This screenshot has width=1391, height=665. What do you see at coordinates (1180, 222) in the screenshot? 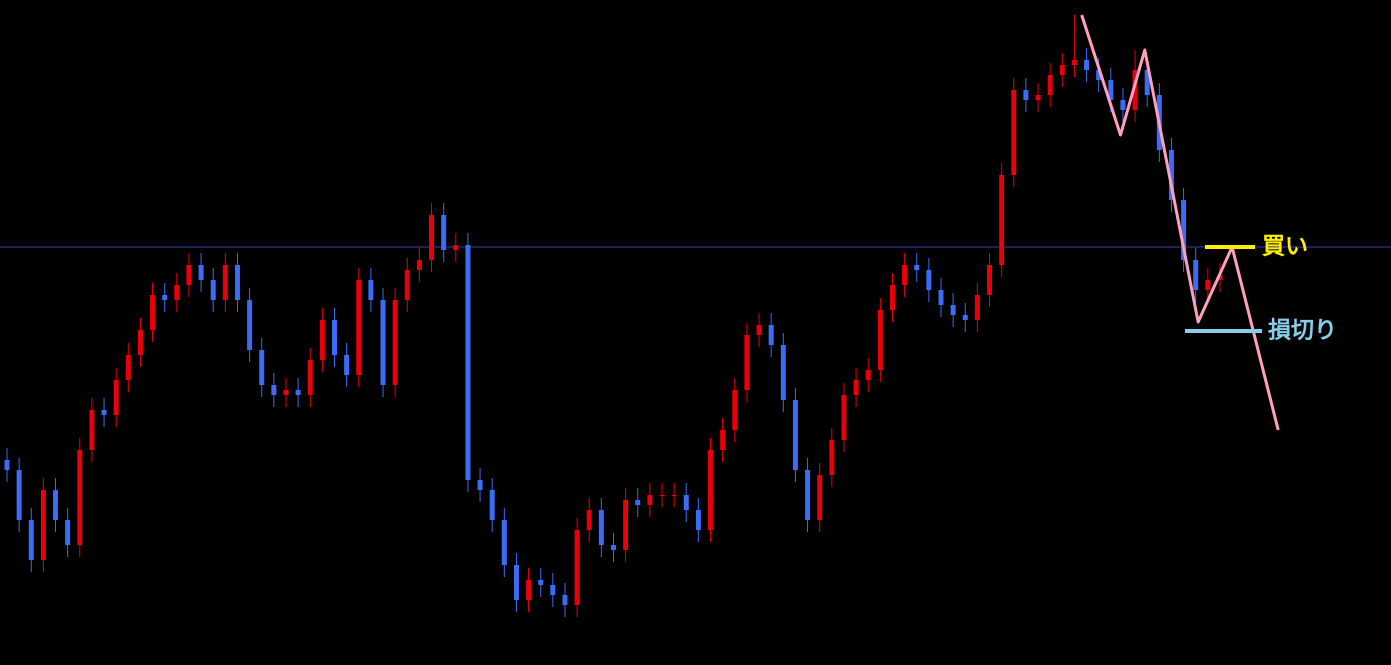
I see `zigzag-line` at bounding box center [1180, 222].